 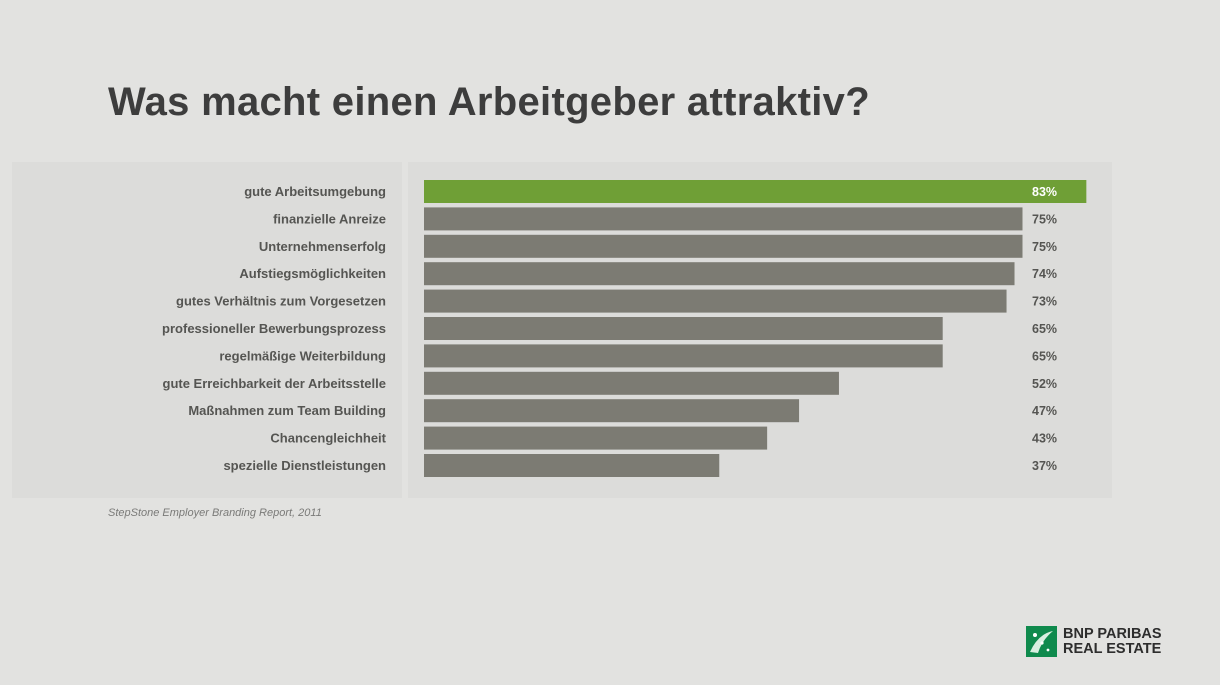 I want to click on value-label: 37%, so click(x=1044, y=466).